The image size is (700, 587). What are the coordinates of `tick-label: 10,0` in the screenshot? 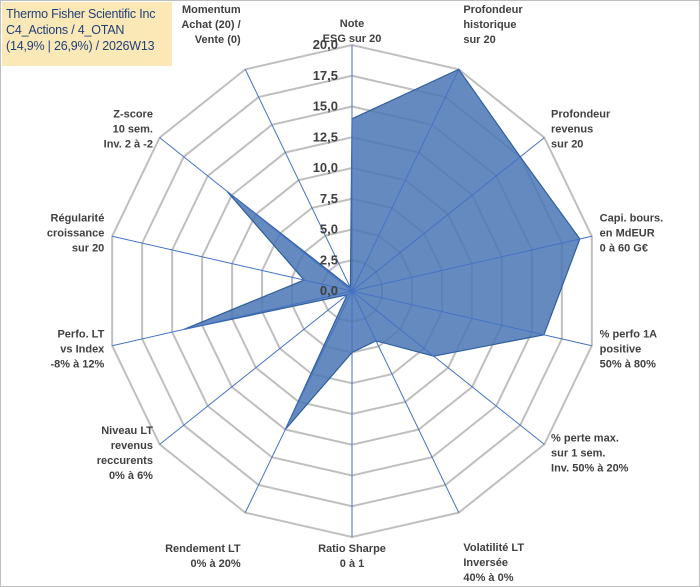 It's located at (325, 167).